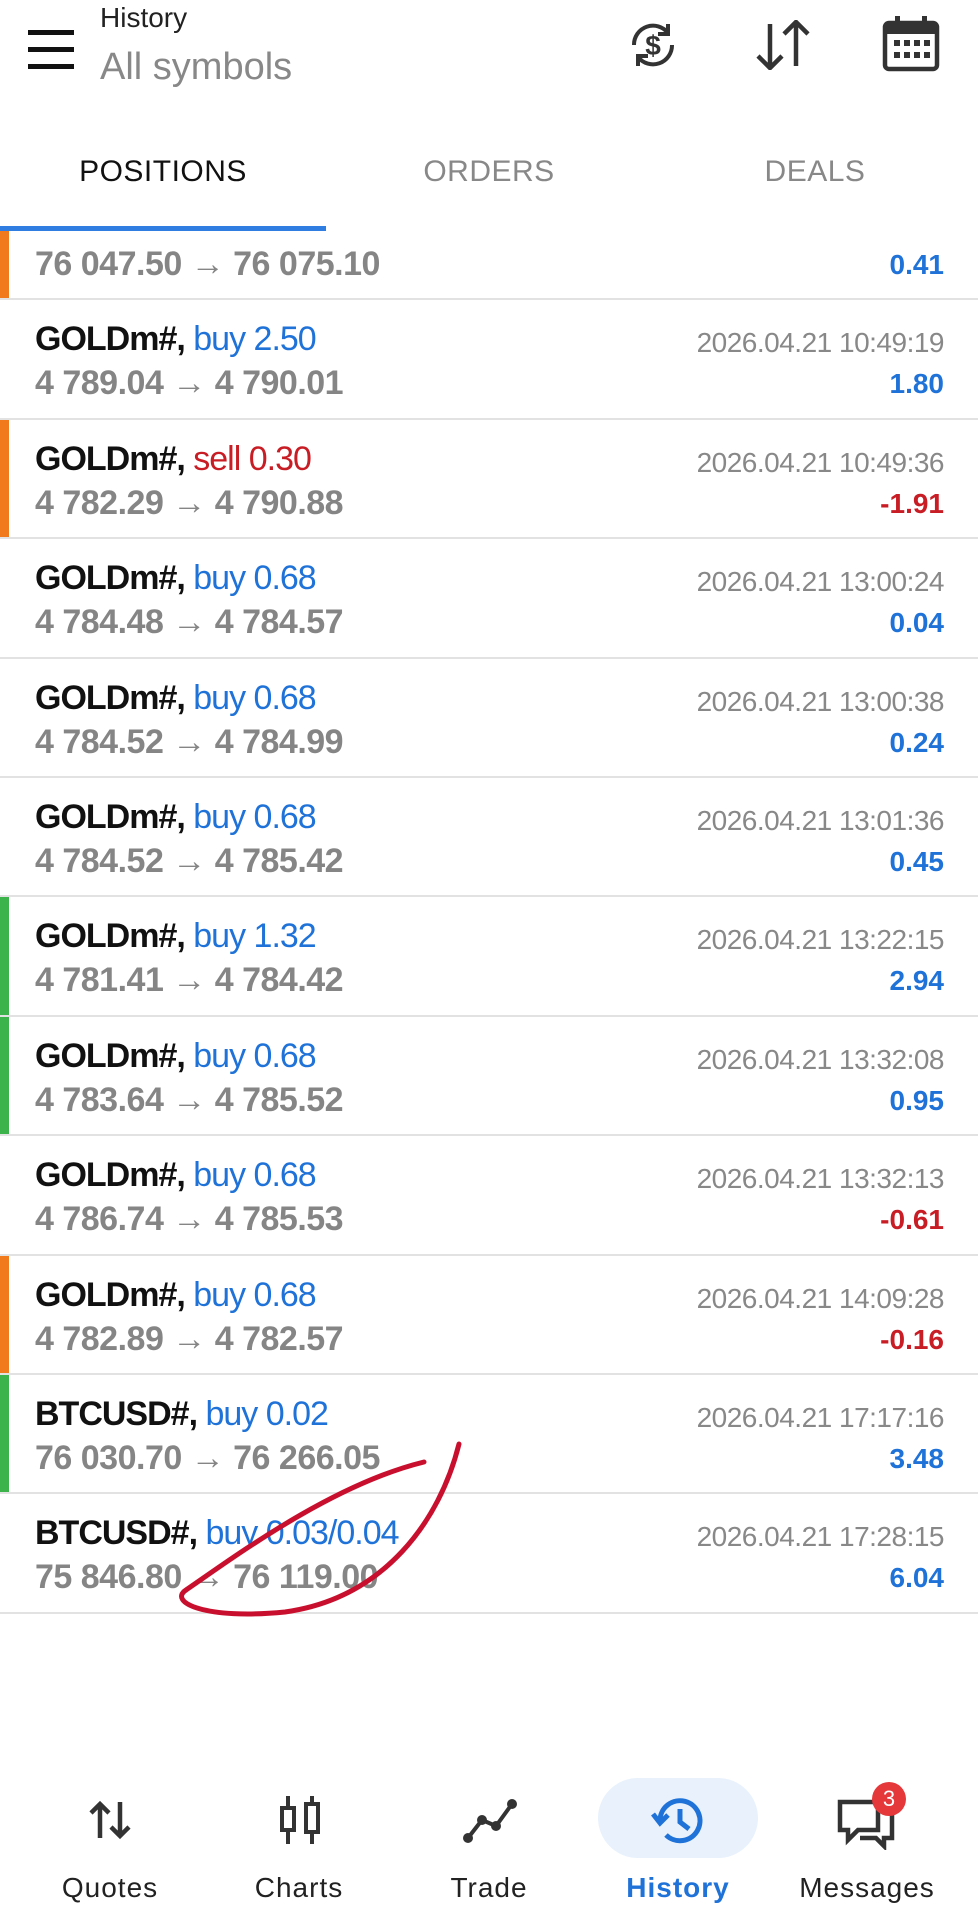 The image size is (978, 1920). I want to click on subtitle: All symbols, so click(196, 67).